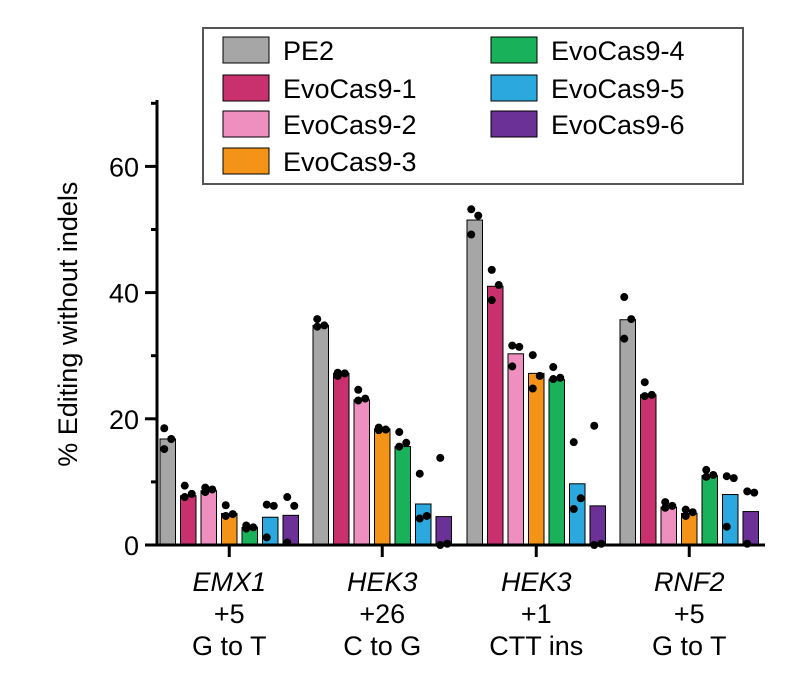 The image size is (785, 679). Describe the element at coordinates (350, 125) in the screenshot. I see `legend-label: EvoCas9-2` at that location.